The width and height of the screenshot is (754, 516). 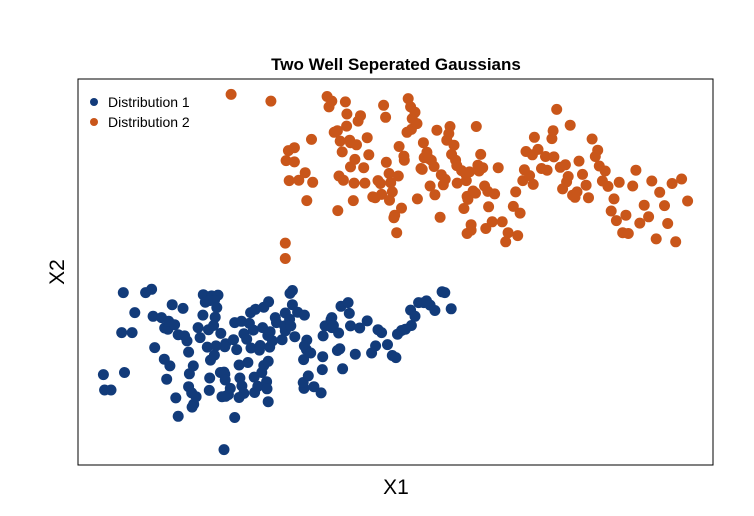 What do you see at coordinates (140, 112) in the screenshot?
I see `legend: Distribution 1 Distribution 2` at bounding box center [140, 112].